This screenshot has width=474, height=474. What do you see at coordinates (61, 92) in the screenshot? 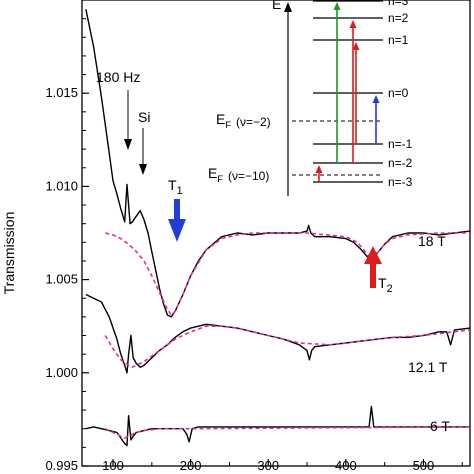
I see `y-tick-label: 1.015` at bounding box center [61, 92].